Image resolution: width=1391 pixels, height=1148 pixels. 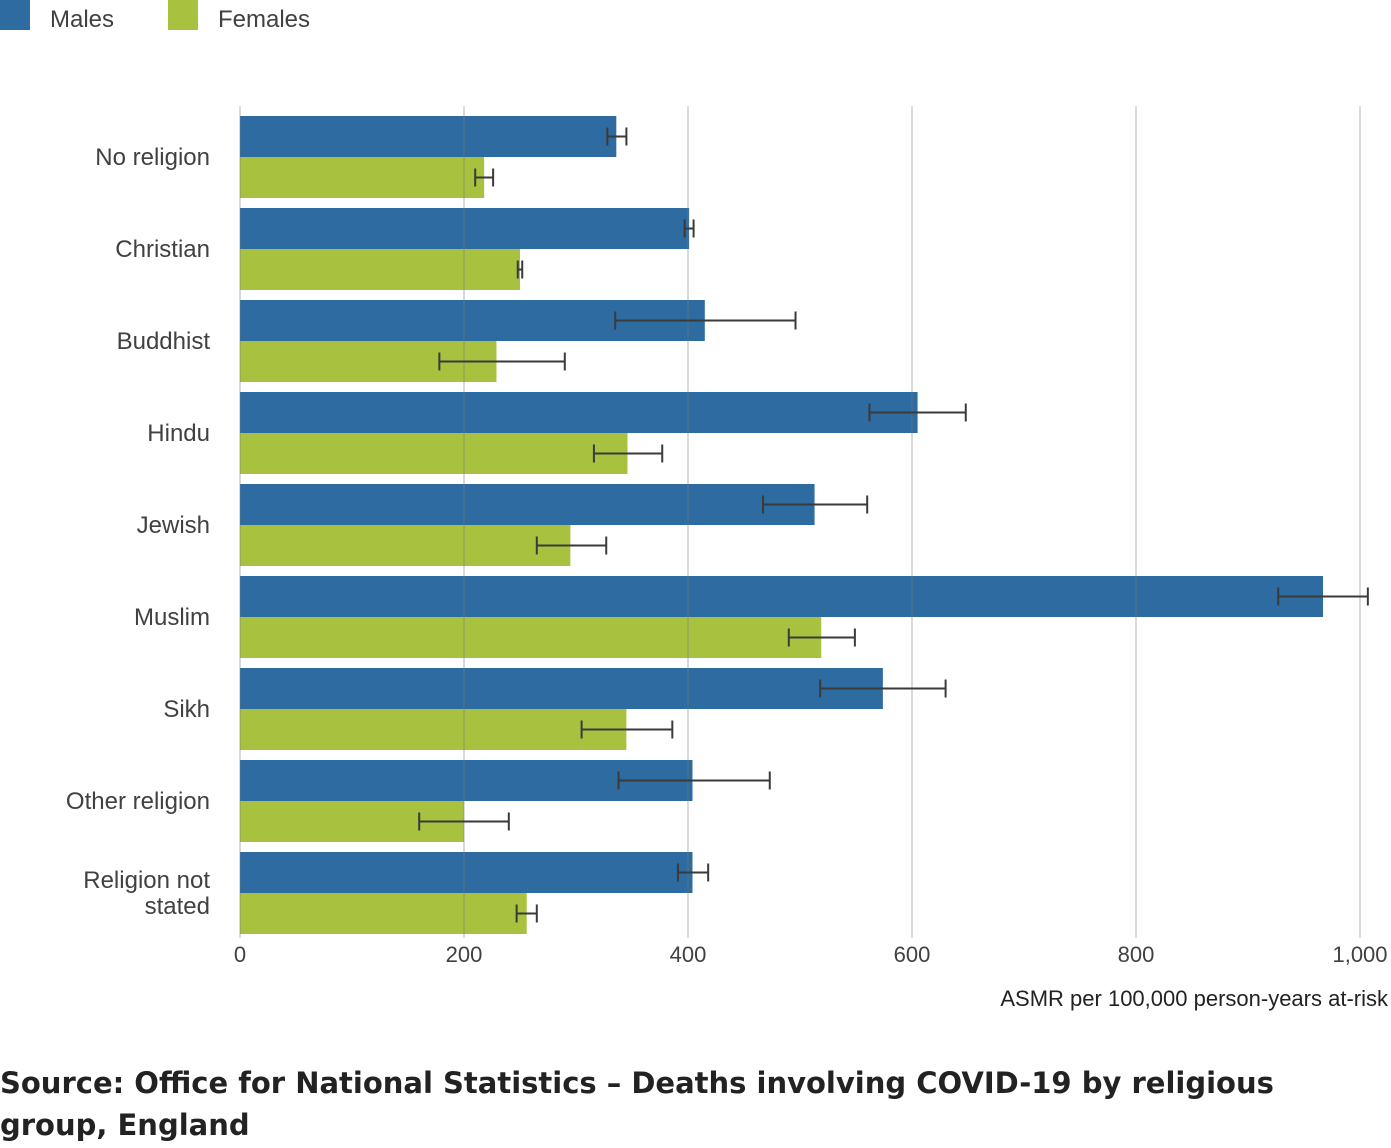 I want to click on category-label-5: Muslim, so click(x=172, y=617).